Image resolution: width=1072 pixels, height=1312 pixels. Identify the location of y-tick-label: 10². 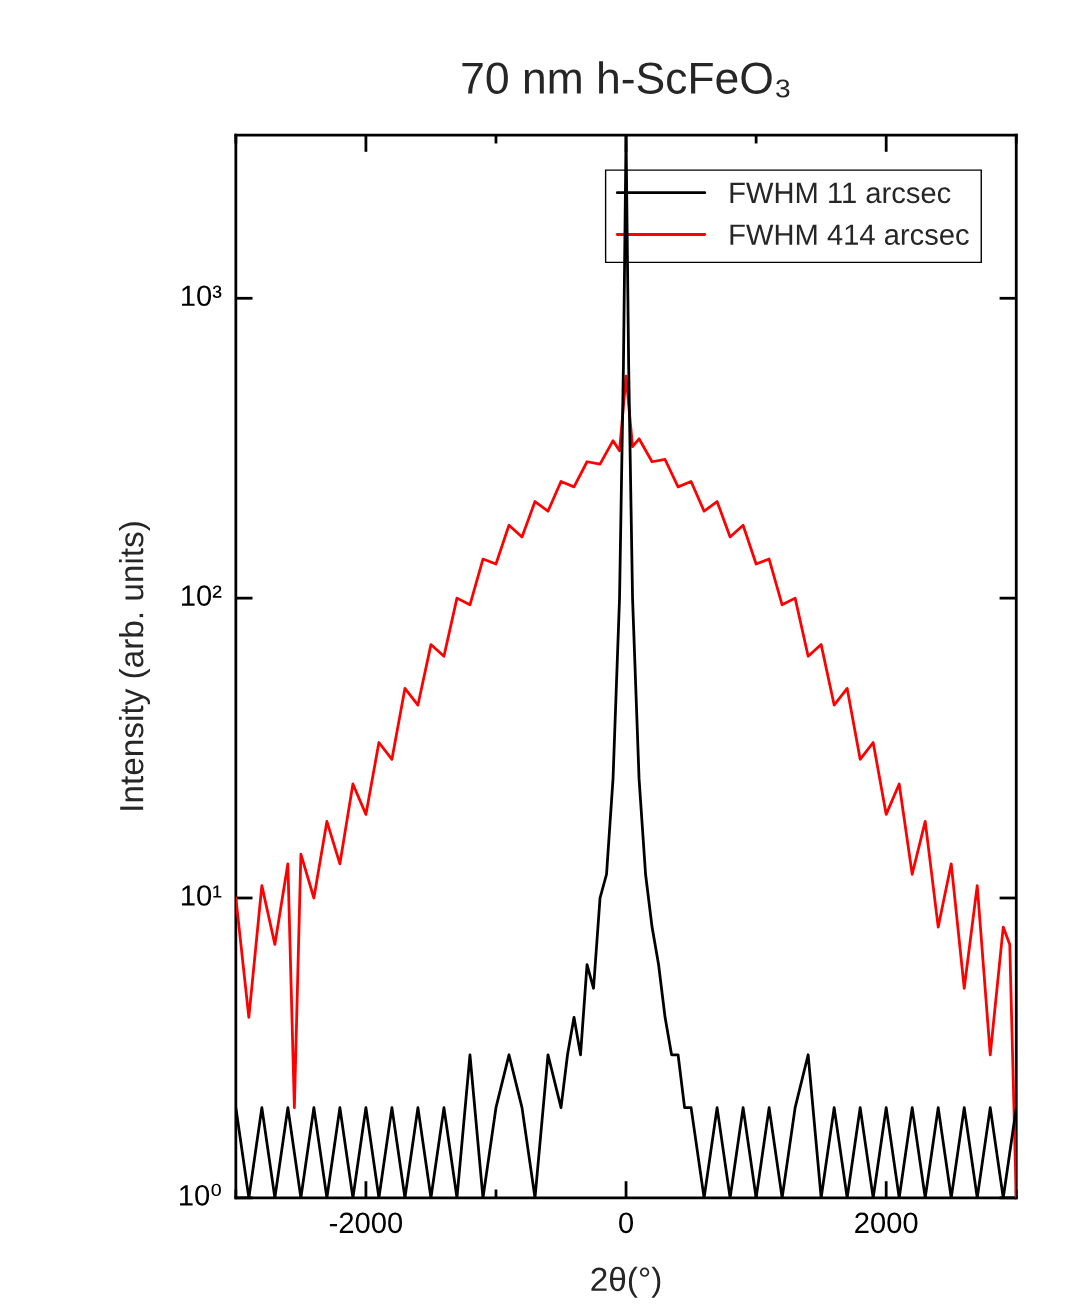
(202, 595).